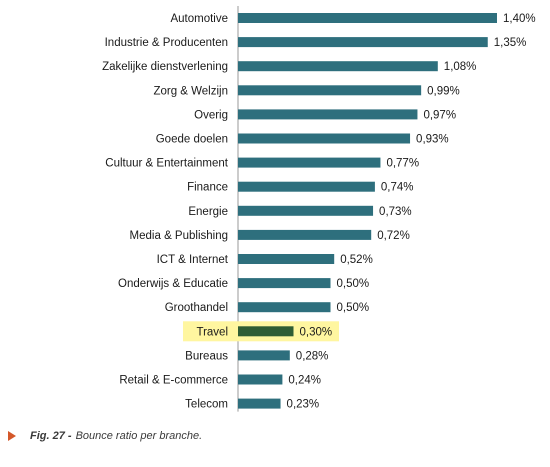  What do you see at coordinates (432, 140) in the screenshot?
I see `value-label: 0,93%` at bounding box center [432, 140].